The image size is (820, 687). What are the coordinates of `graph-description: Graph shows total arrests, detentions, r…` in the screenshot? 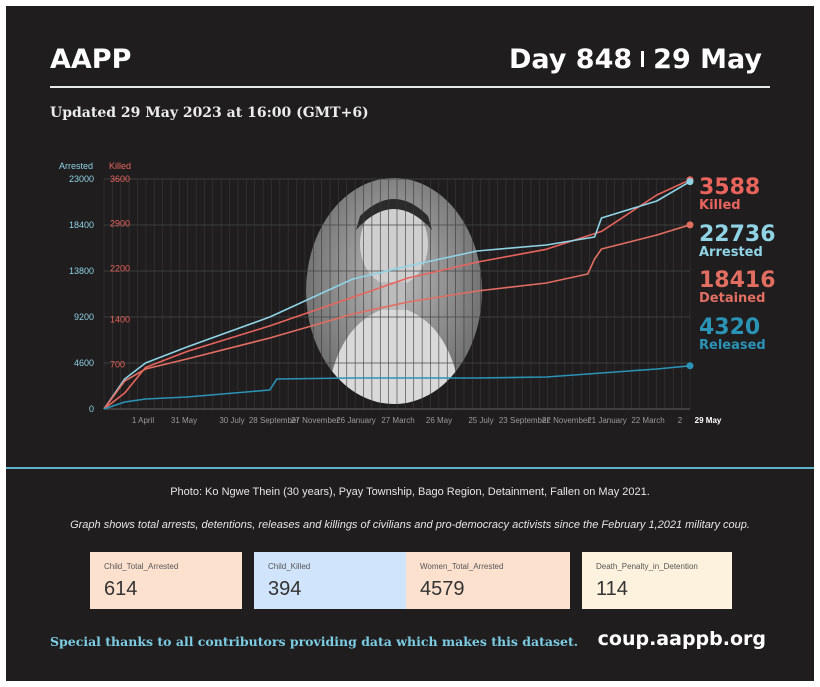 It's located at (410, 525).